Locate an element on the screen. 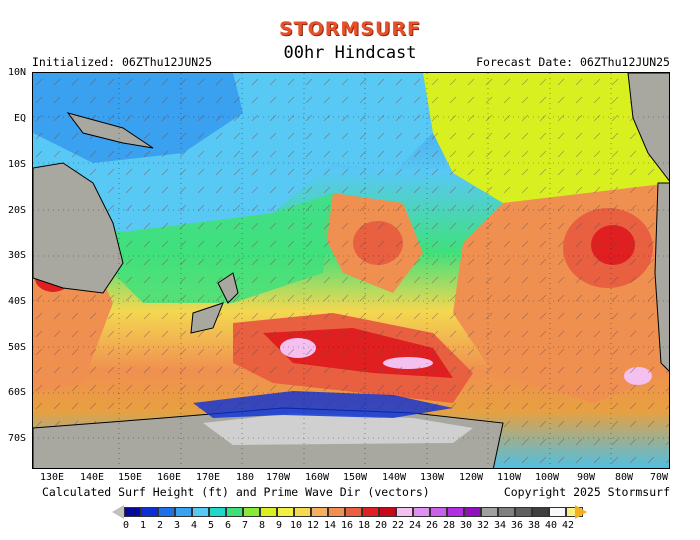 The width and height of the screenshot is (700, 540). forecast-title: 00hr Hindcast is located at coordinates (350, 53).